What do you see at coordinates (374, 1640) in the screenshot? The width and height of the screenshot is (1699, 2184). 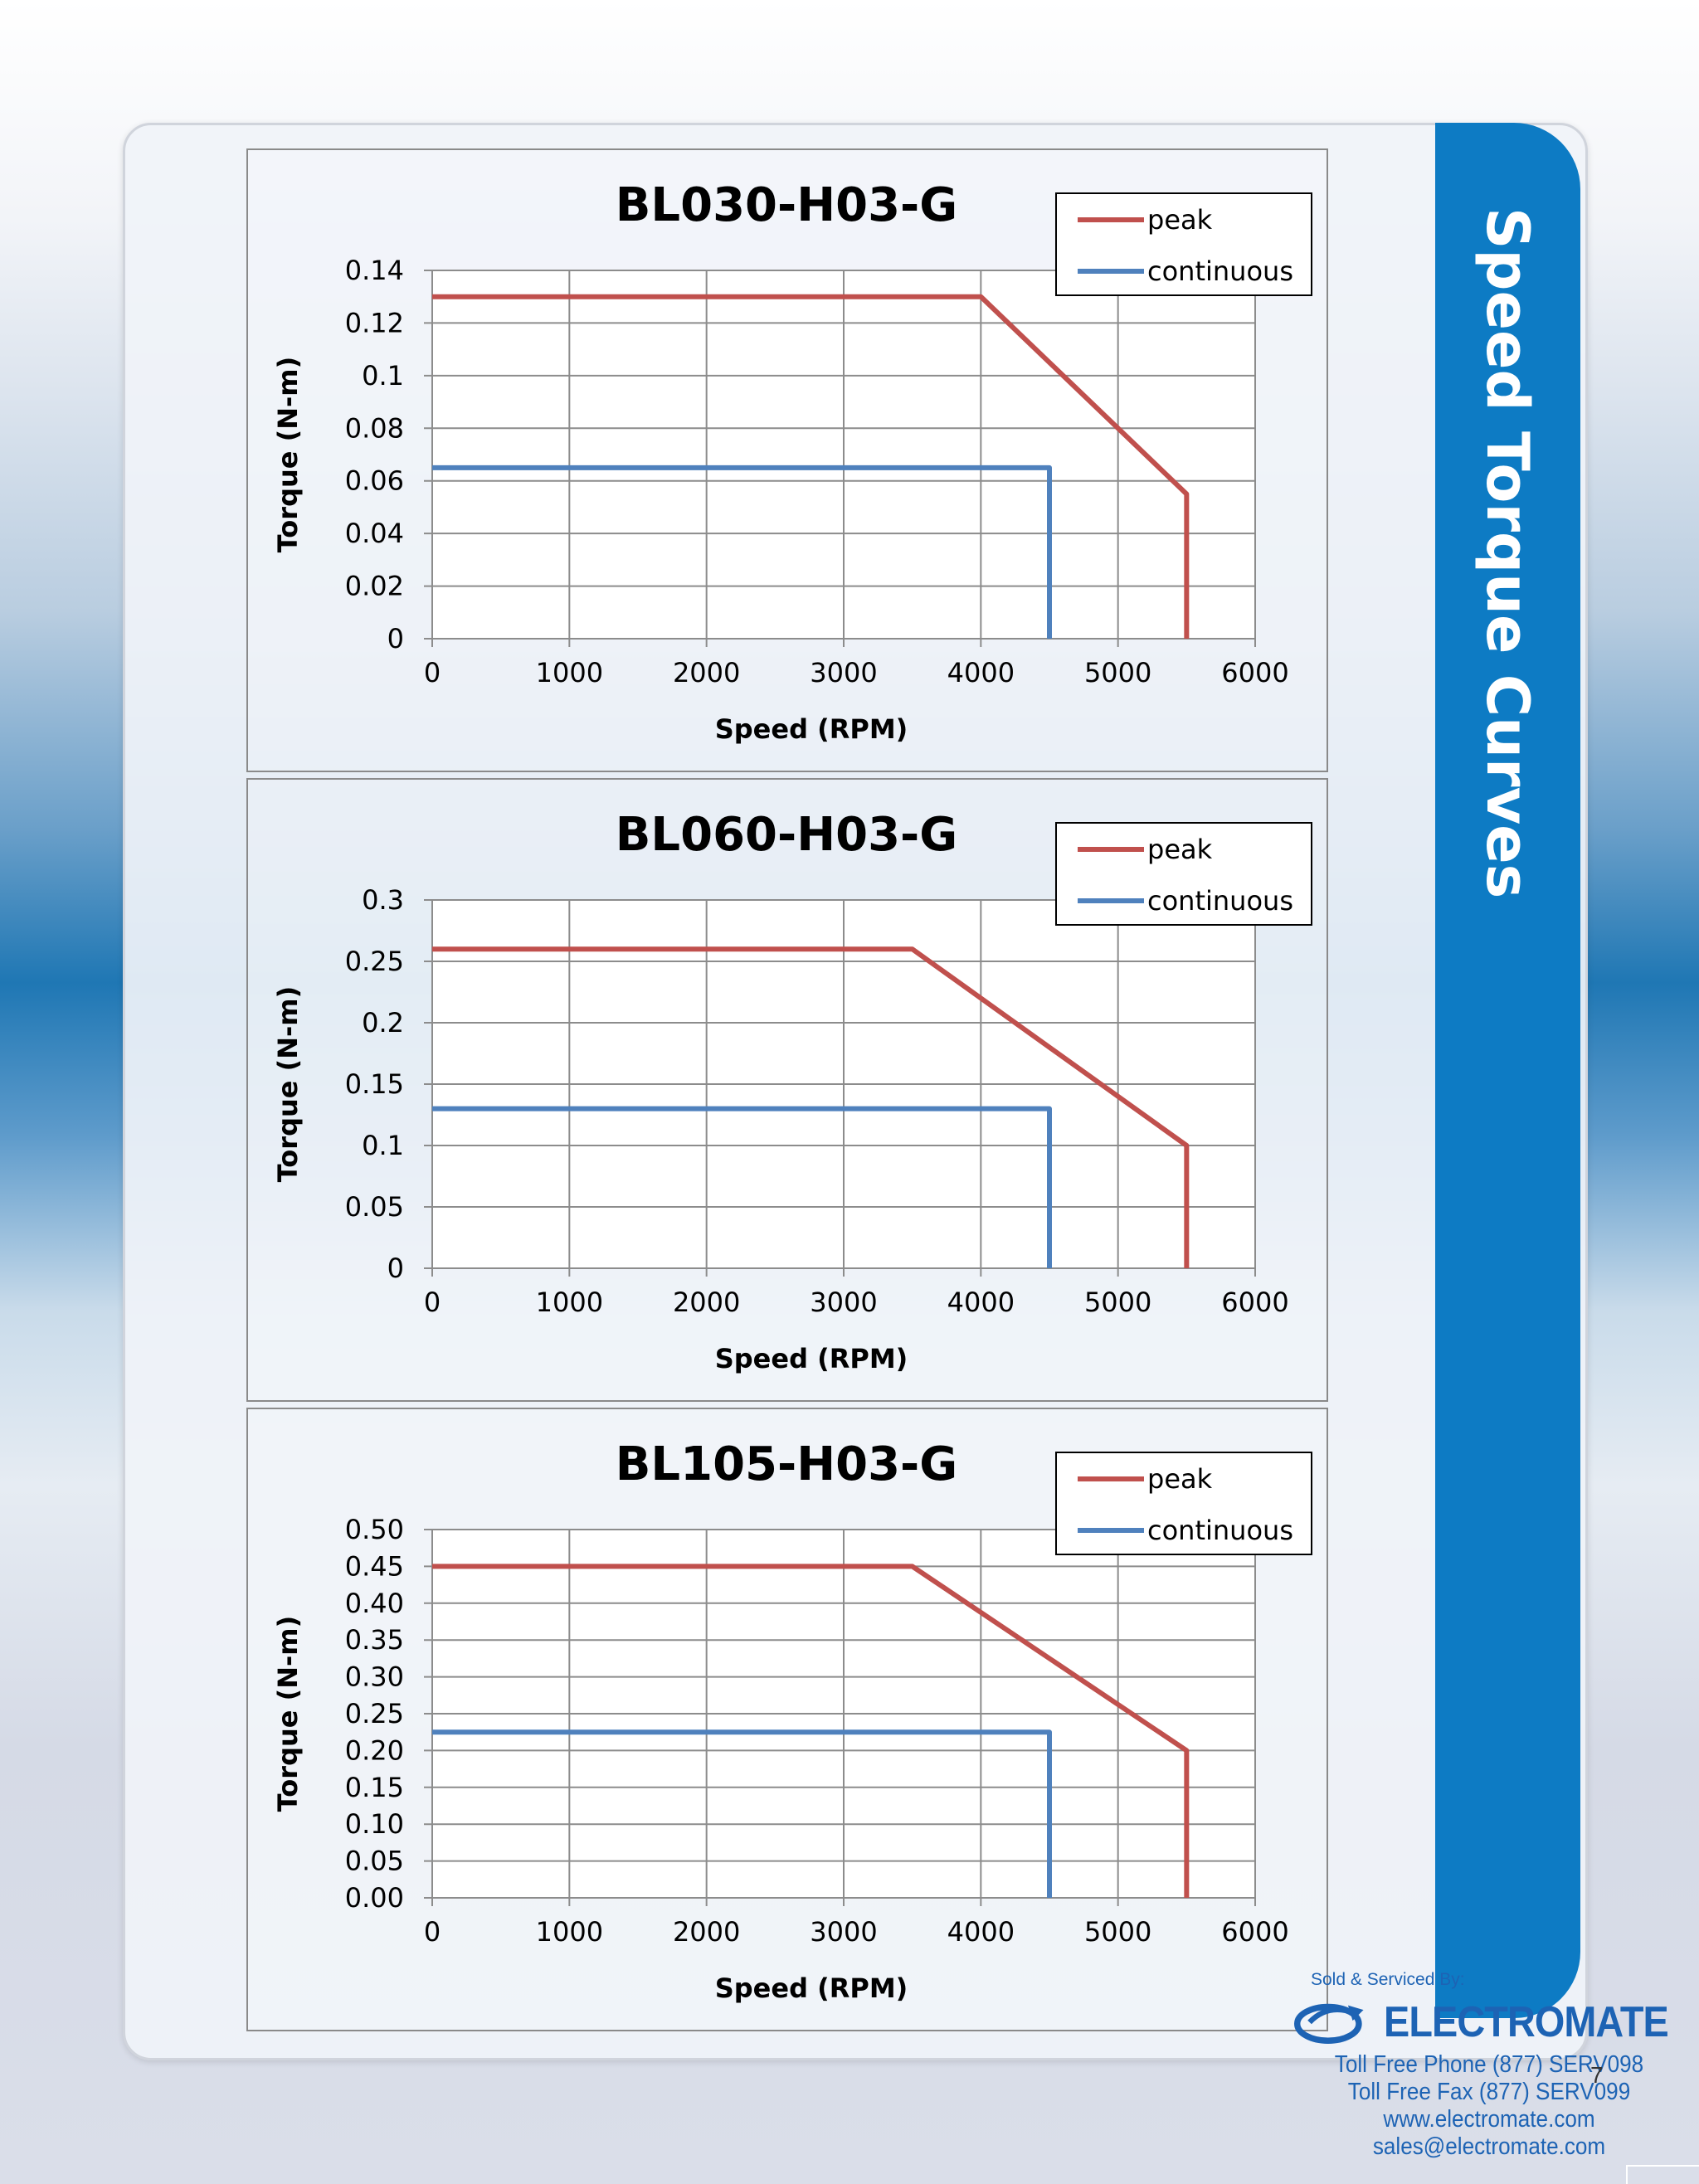 I see `y-tick-label: 0.35` at bounding box center [374, 1640].